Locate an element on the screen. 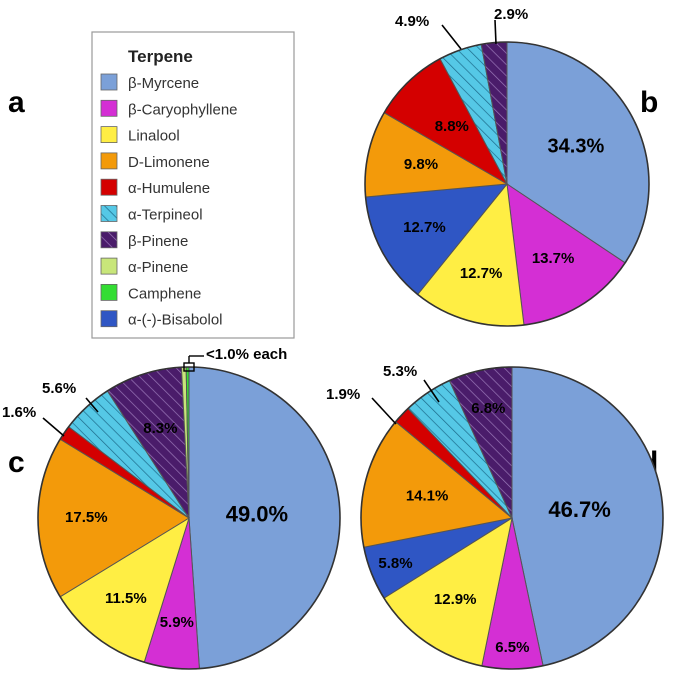  legend-label-alpha-pinene: α-Pinene is located at coordinates (158, 267).